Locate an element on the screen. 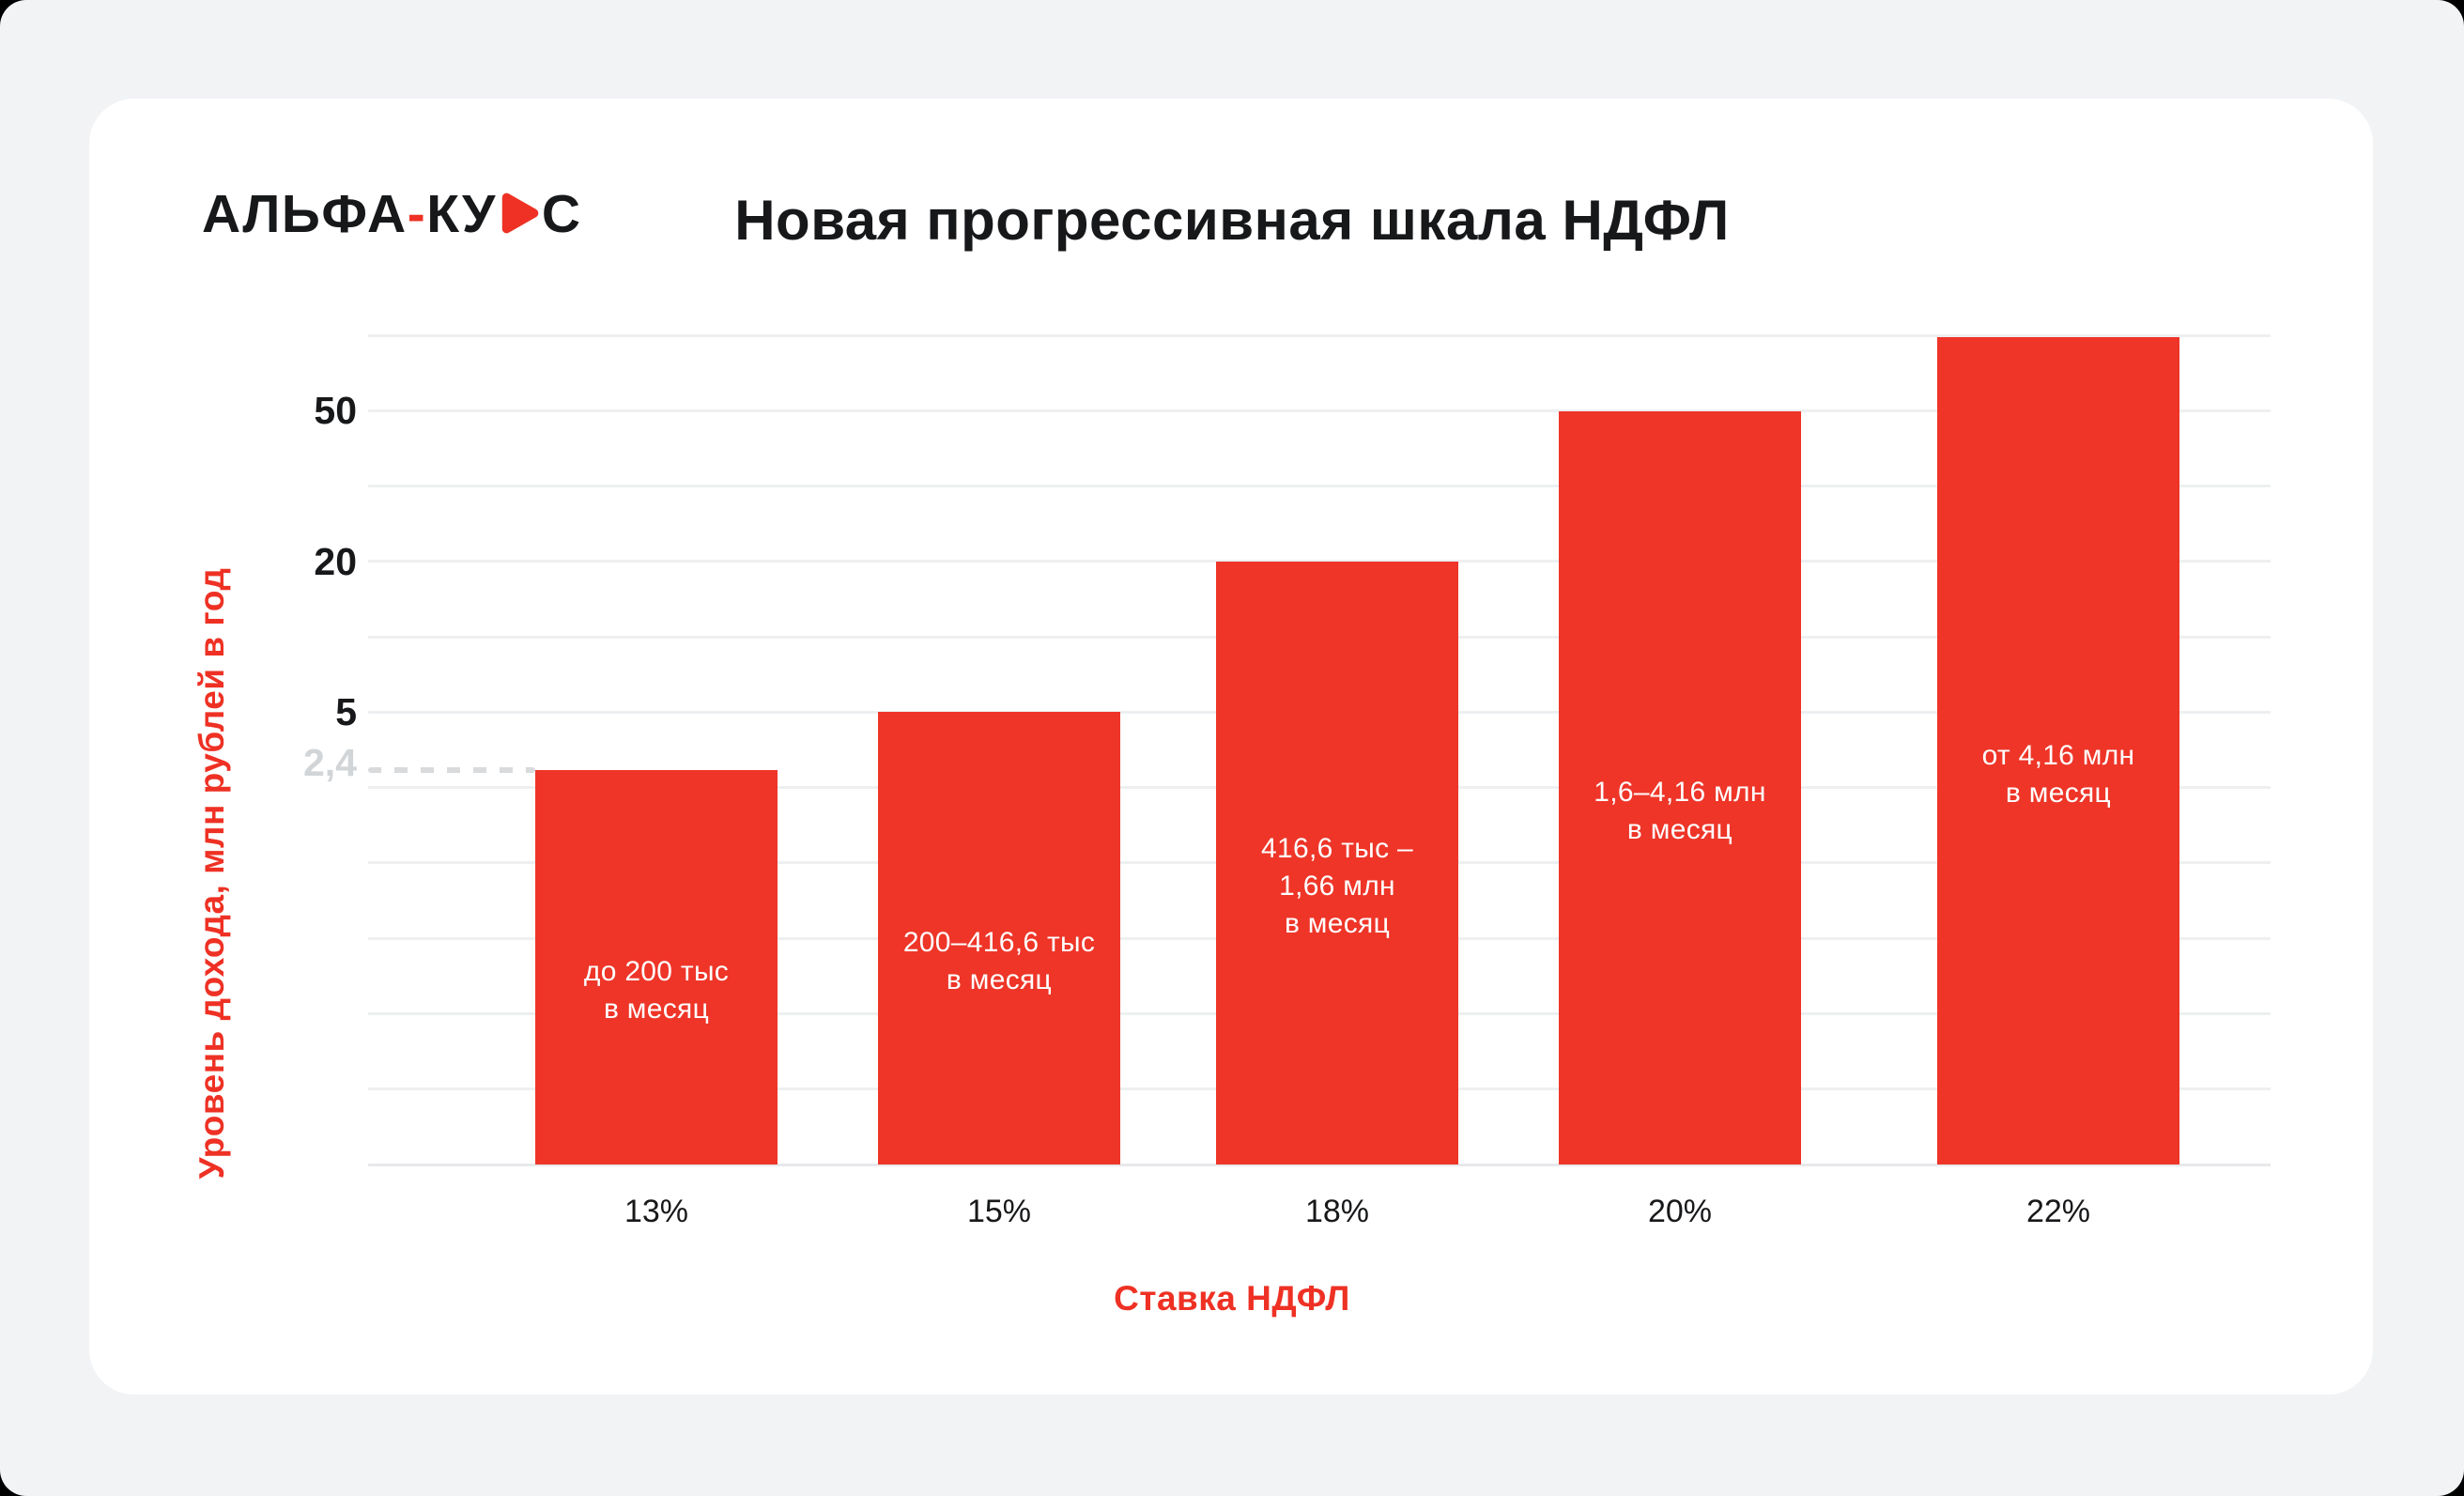 This screenshot has height=1496, width=2464. x-axis-line is located at coordinates (1319, 1165).